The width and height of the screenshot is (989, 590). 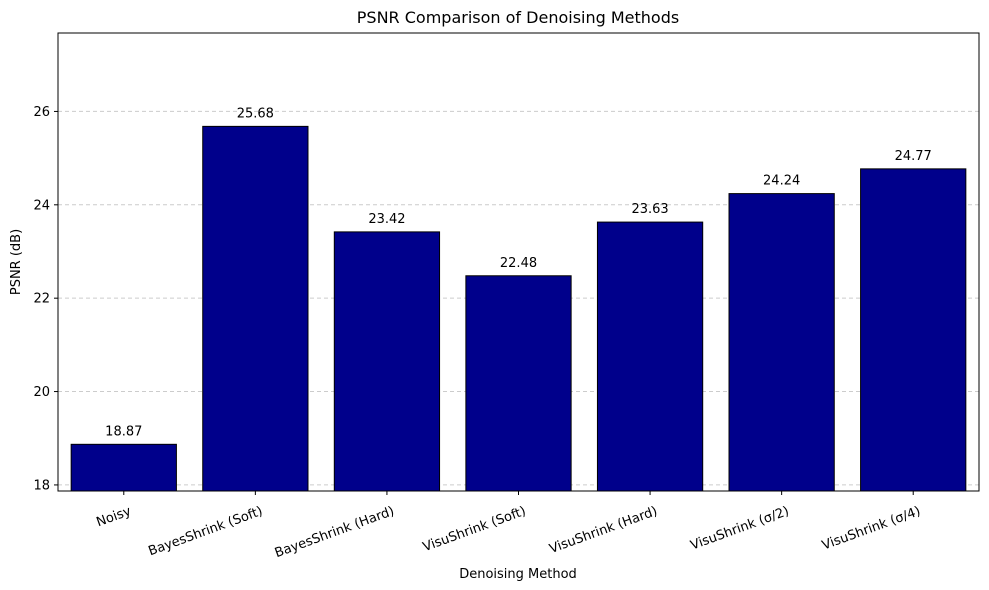 What do you see at coordinates (913, 156) in the screenshot?
I see `bar-value-label: 24.77` at bounding box center [913, 156].